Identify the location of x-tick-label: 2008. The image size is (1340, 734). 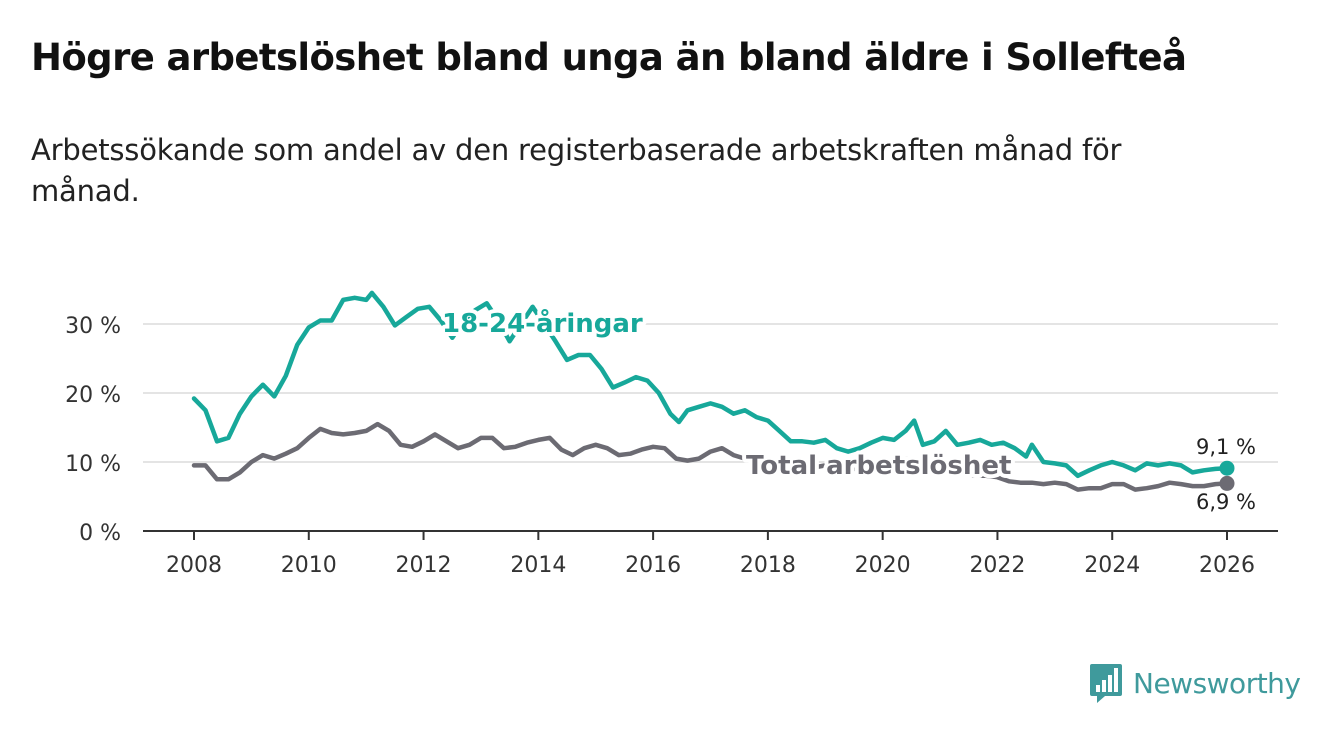
(194, 565).